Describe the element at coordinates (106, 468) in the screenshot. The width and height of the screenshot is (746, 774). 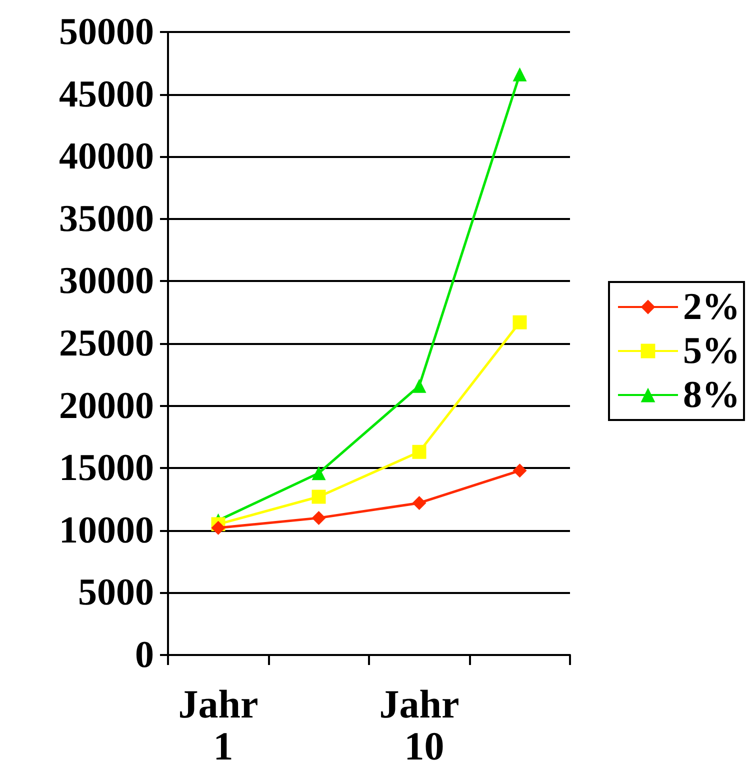
I see `y-tick-label: 15000` at that location.